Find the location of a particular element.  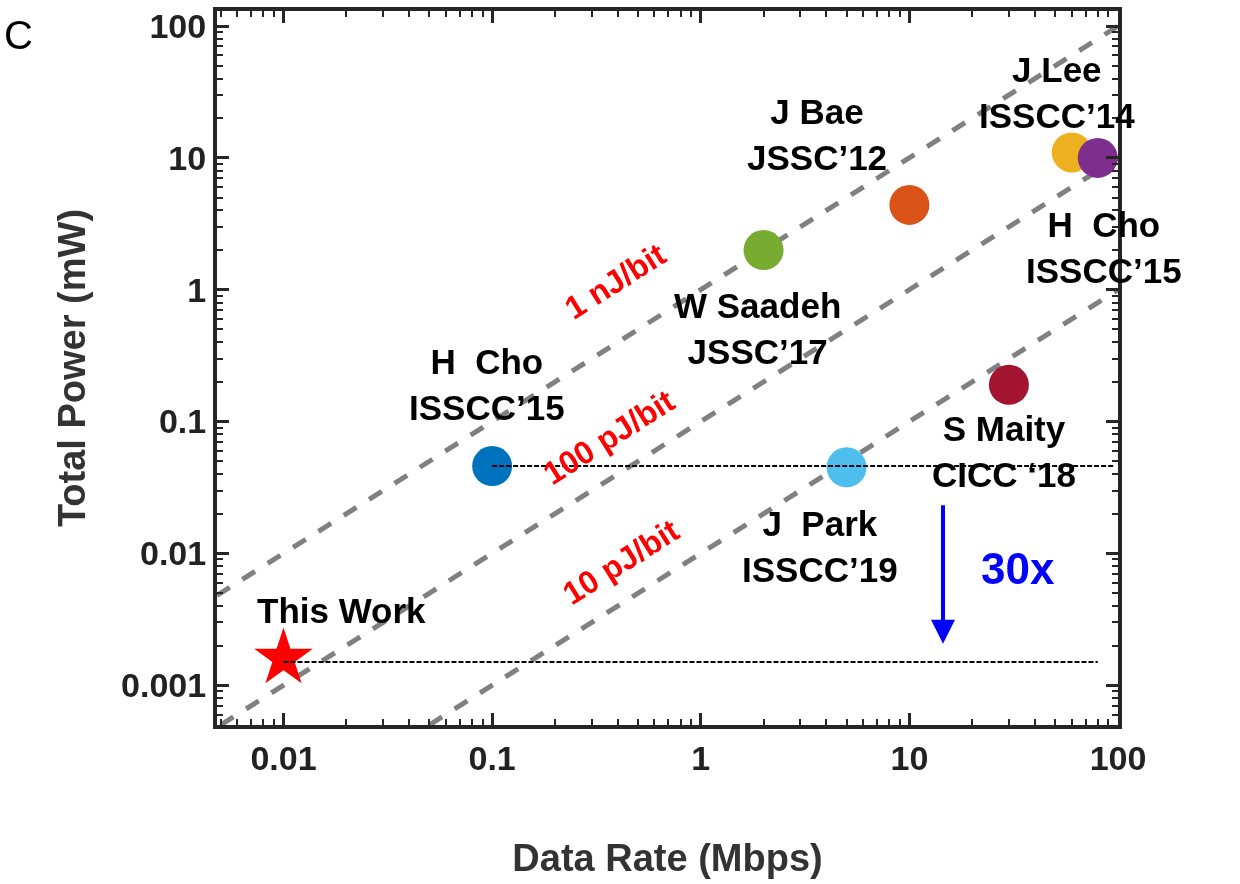

y-tick-label: 0.01 is located at coordinates (173, 553).